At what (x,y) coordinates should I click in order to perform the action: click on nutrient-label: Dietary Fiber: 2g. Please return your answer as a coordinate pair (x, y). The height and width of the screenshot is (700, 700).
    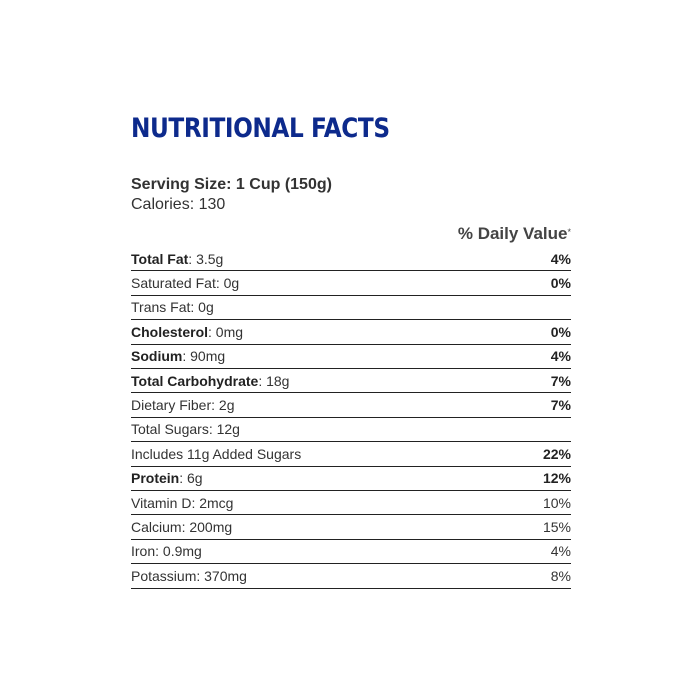
    Looking at the image, I should click on (183, 405).